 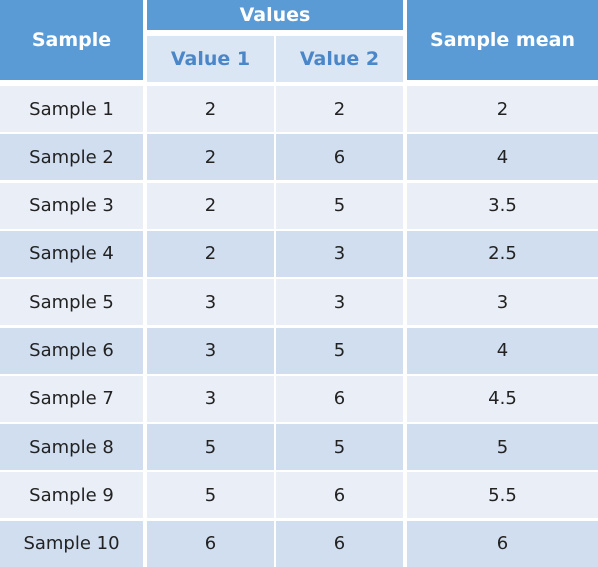 I want to click on cell-sample: Sample 3, so click(x=71, y=205).